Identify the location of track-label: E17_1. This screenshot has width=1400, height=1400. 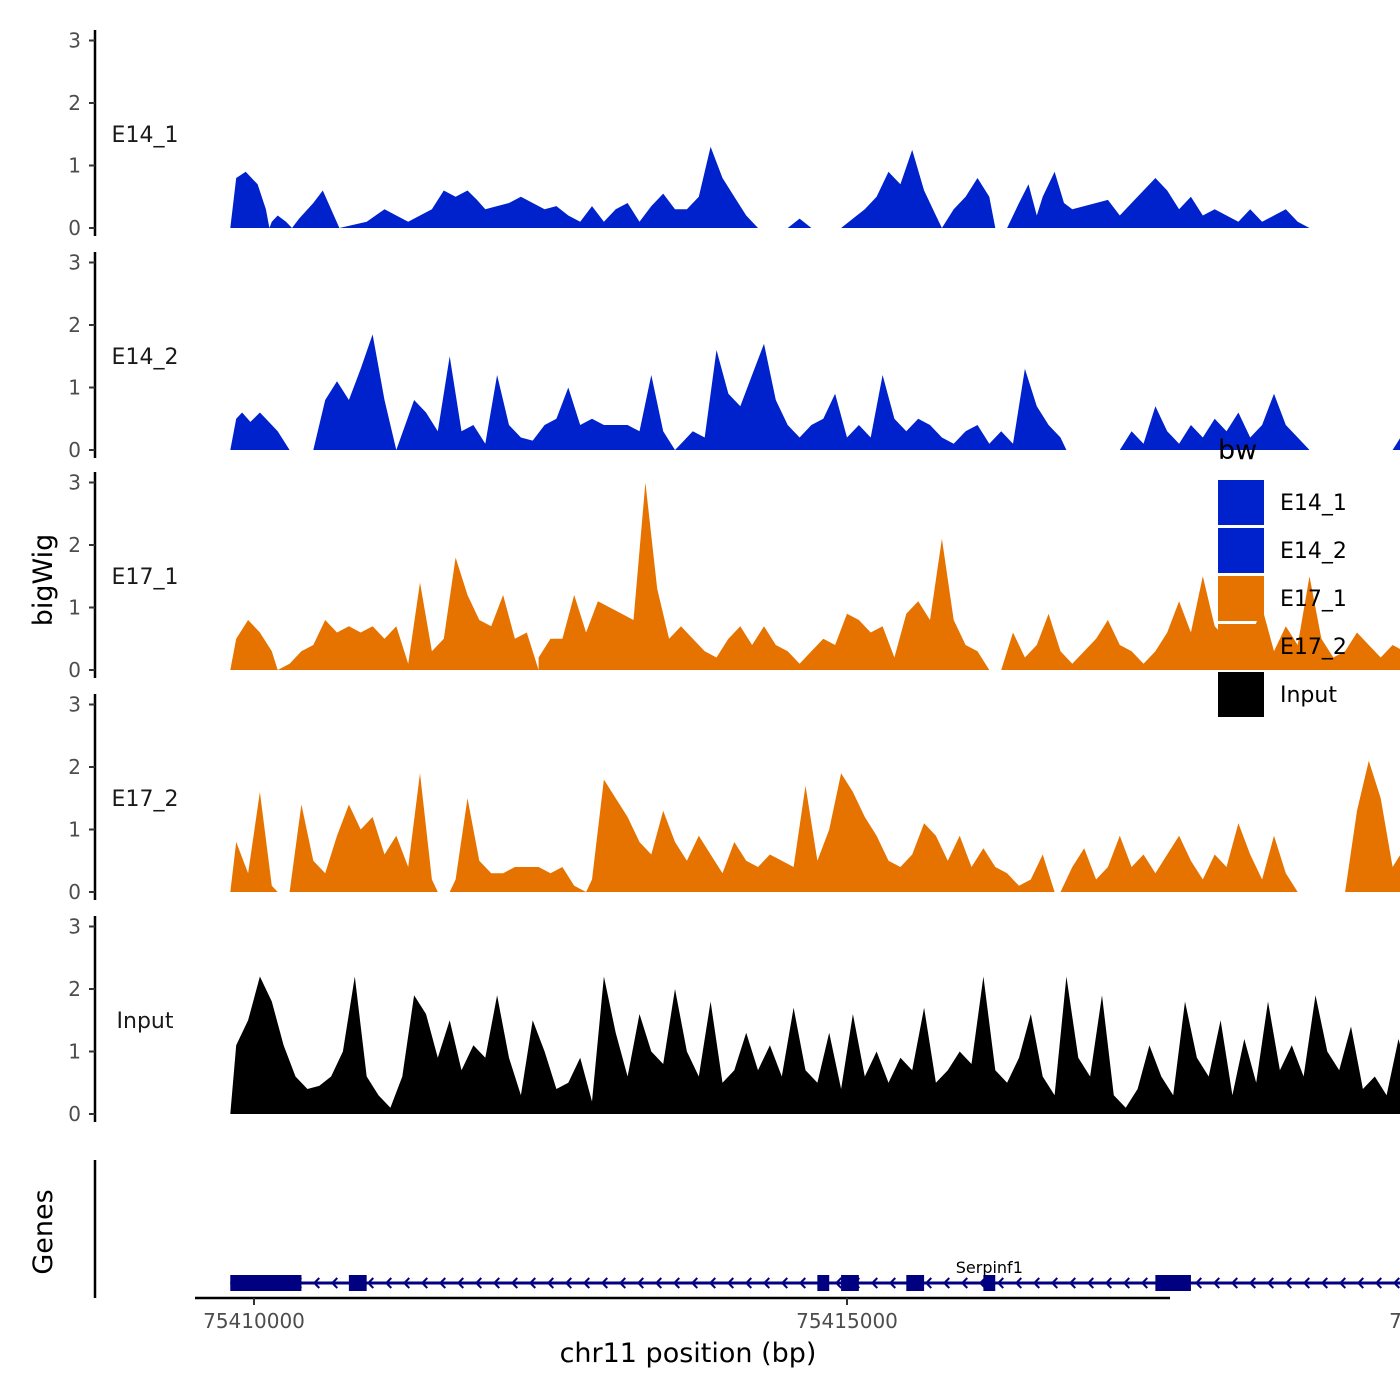
(145, 577).